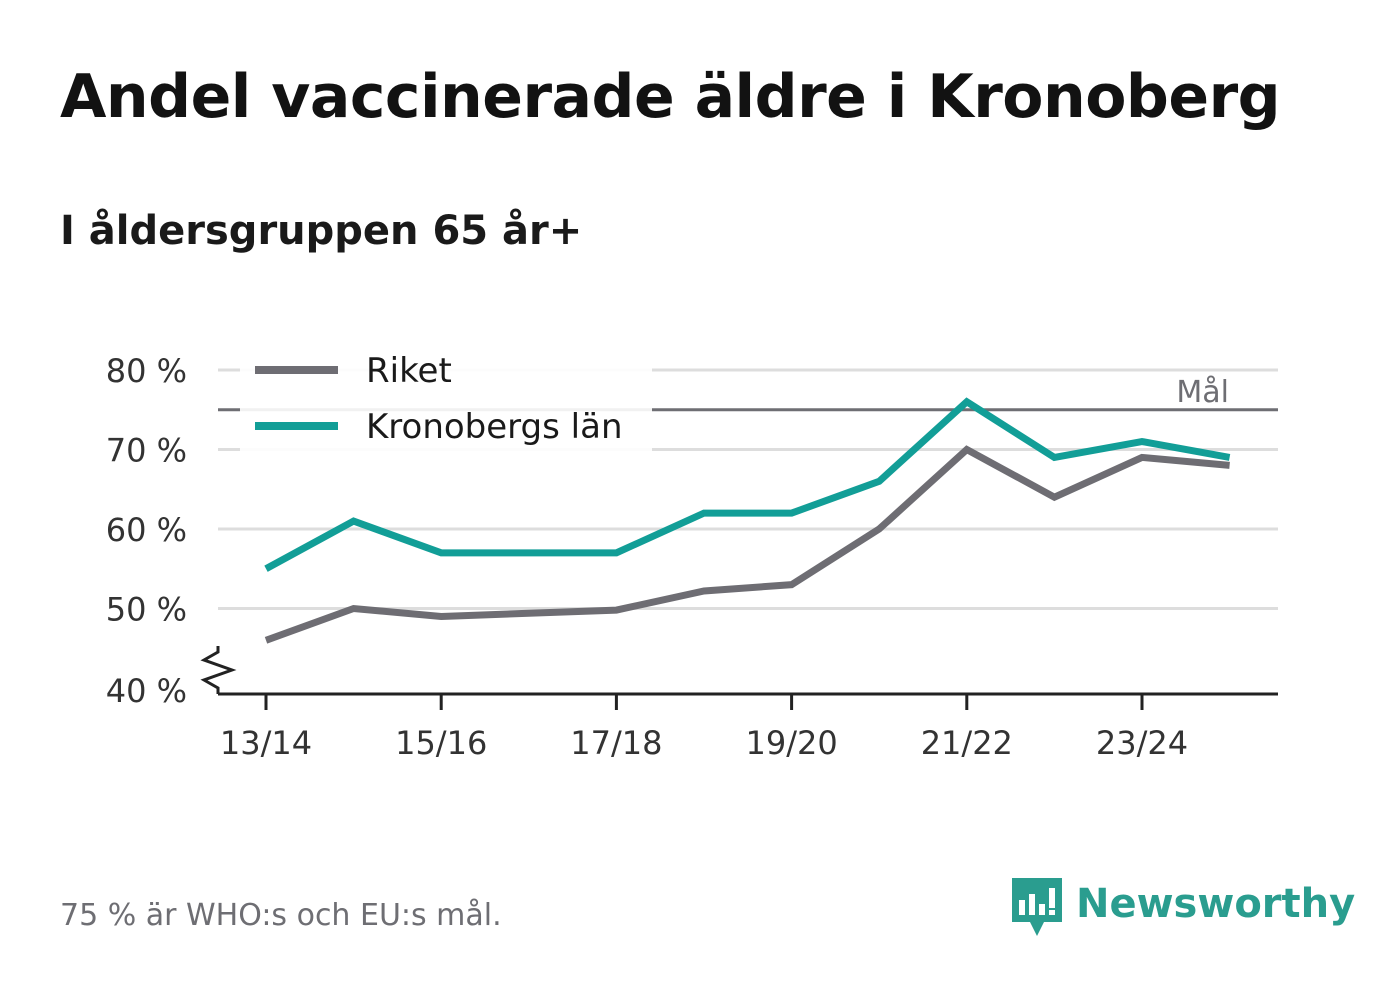 The height and width of the screenshot is (999, 1382). What do you see at coordinates (494, 427) in the screenshot?
I see `legend-kronoberg-label: Kronobergs län` at bounding box center [494, 427].